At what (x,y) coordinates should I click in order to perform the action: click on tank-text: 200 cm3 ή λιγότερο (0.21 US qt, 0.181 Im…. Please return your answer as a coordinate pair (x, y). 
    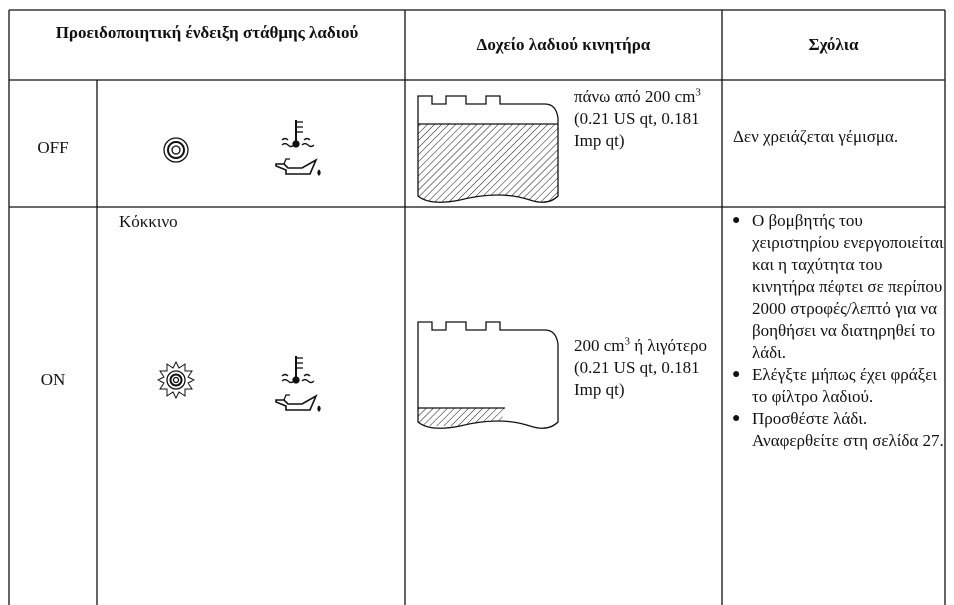
    Looking at the image, I should click on (641, 368).